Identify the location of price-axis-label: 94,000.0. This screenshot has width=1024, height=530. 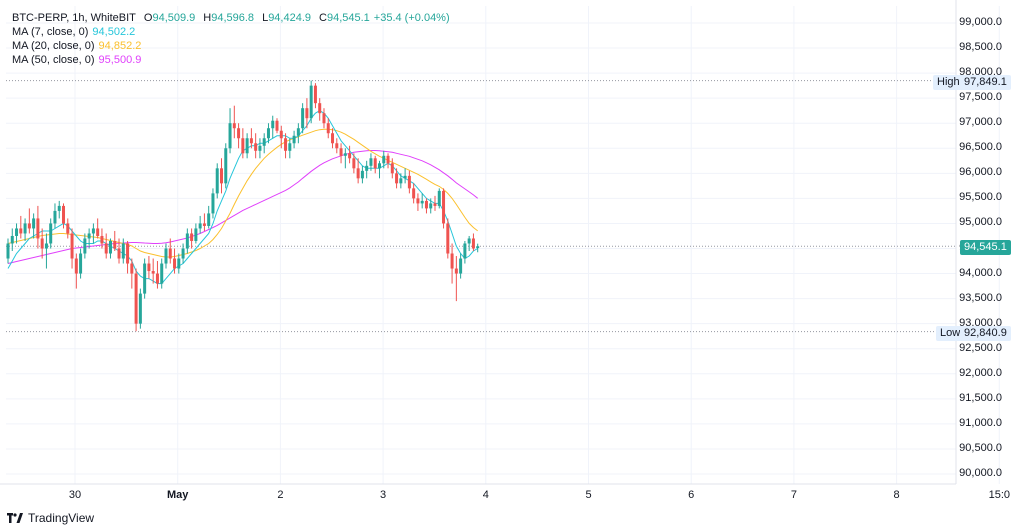
(980, 272).